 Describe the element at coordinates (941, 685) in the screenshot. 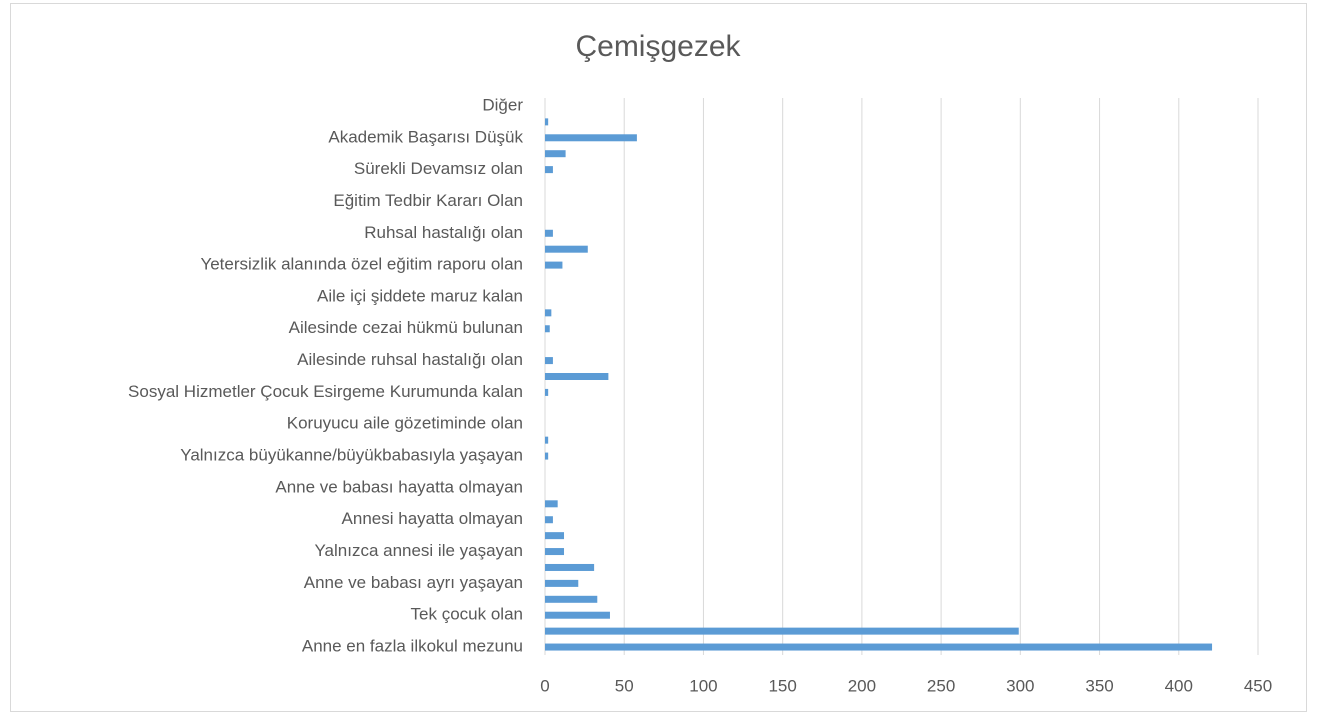

I see `x-tick-label: 250` at that location.